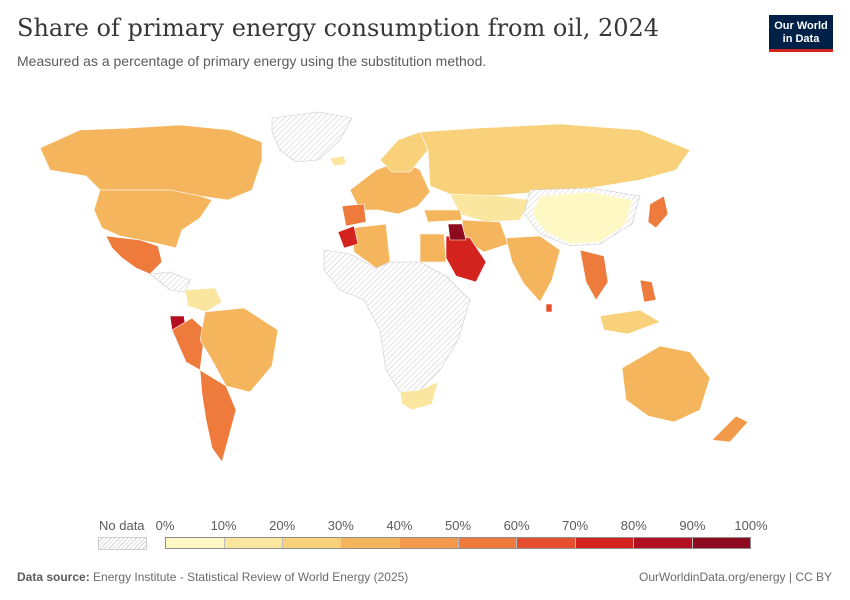  What do you see at coordinates (153, 219) in the screenshot?
I see `region-usa` at bounding box center [153, 219].